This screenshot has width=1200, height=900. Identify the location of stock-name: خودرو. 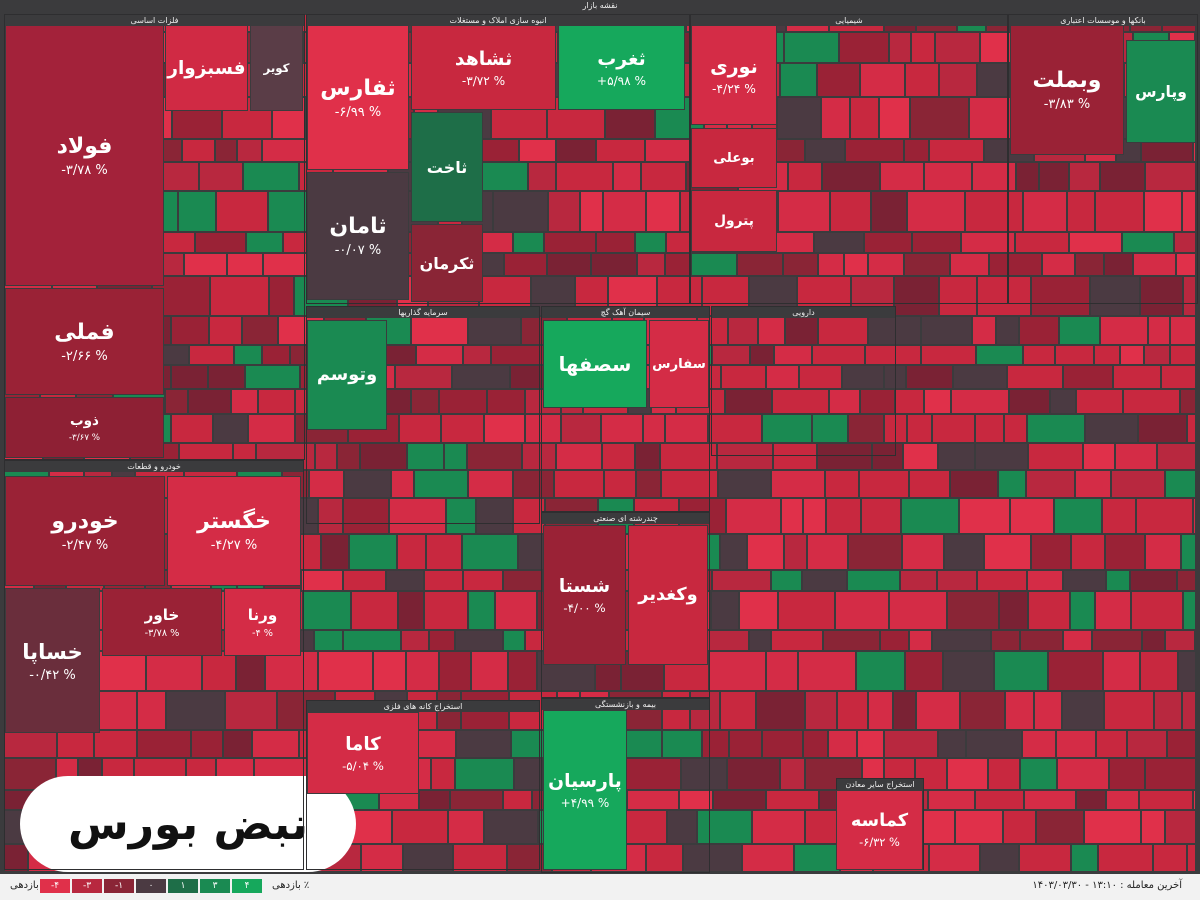
(85, 521).